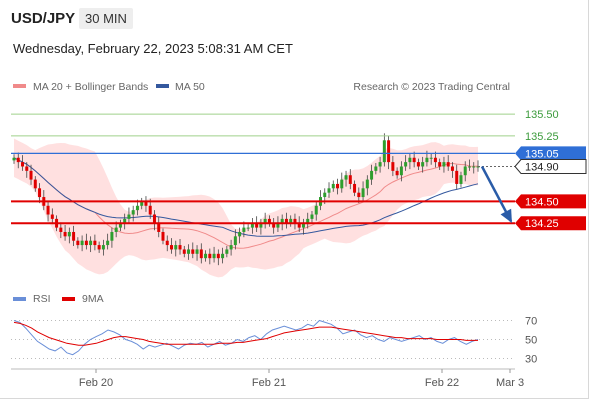 Image resolution: width=590 pixels, height=400 pixels. I want to click on timeframe-badge: 30 MIN, so click(106, 18).